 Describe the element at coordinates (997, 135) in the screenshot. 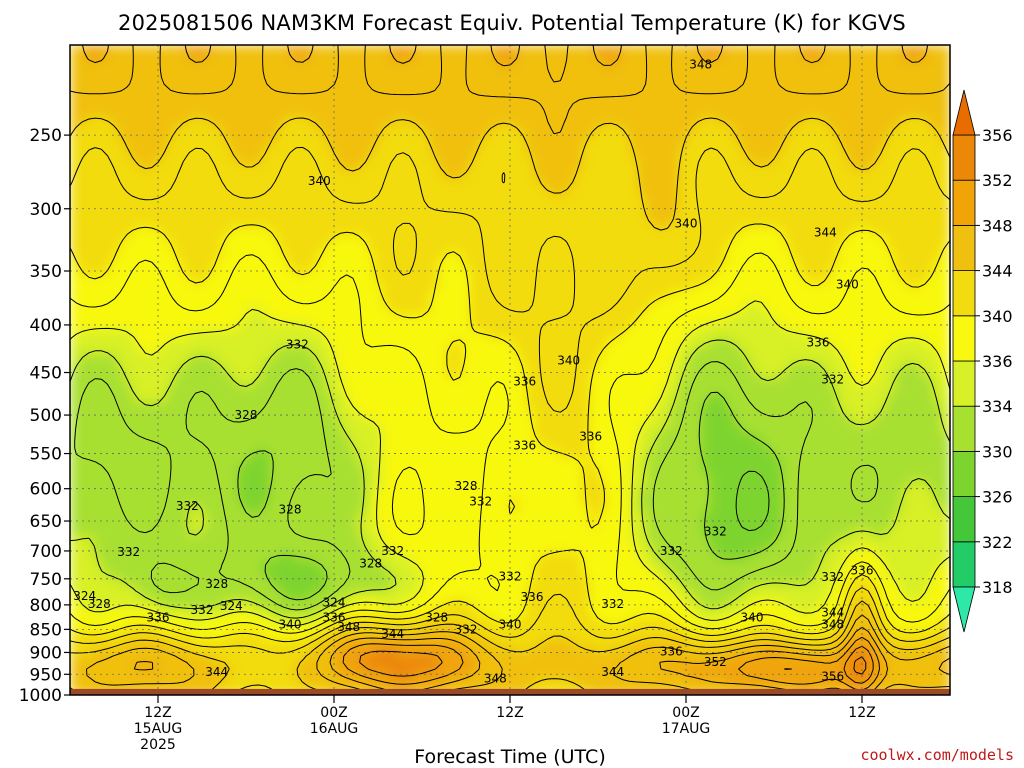

I see `colorbar-label: 356` at that location.